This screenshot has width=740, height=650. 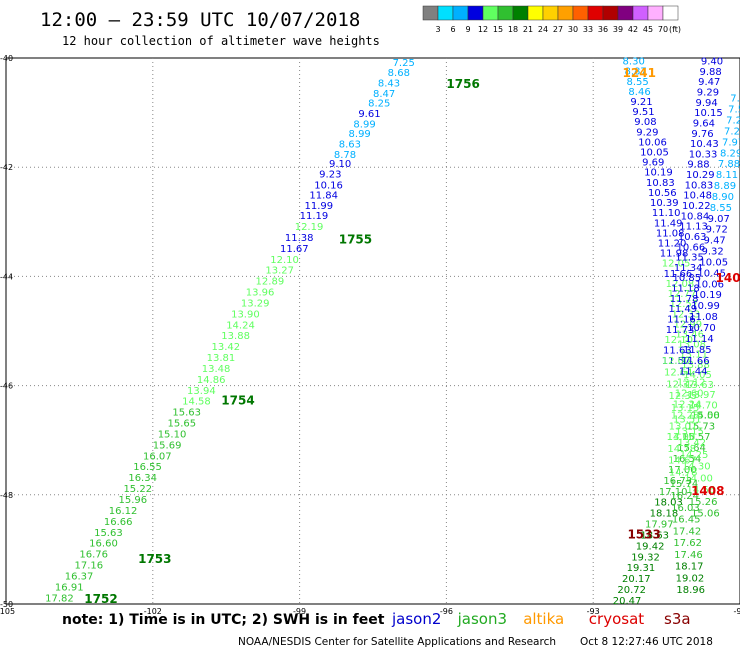 What do you see at coordinates (682, 470) in the screenshot?
I see `wave-height-point: 17.00` at bounding box center [682, 470].